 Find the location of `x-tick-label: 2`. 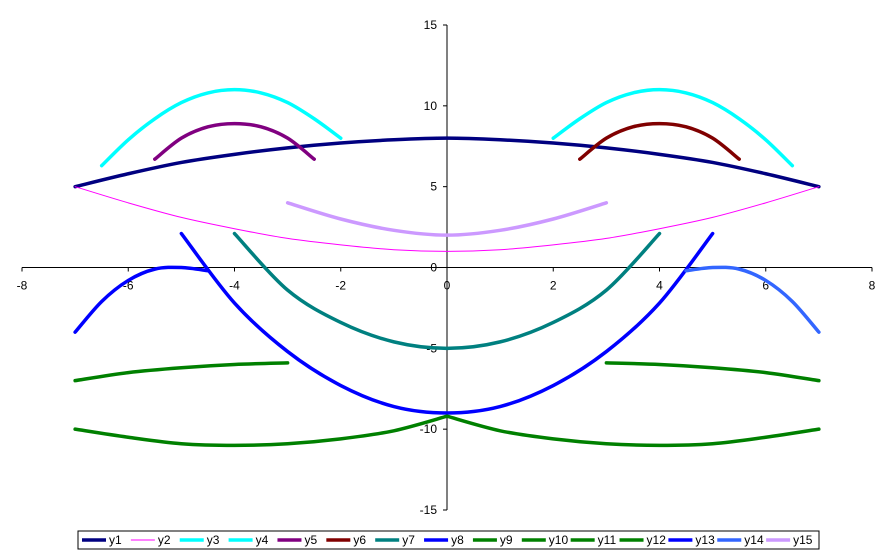

x-tick-label: 2 is located at coordinates (553, 286).